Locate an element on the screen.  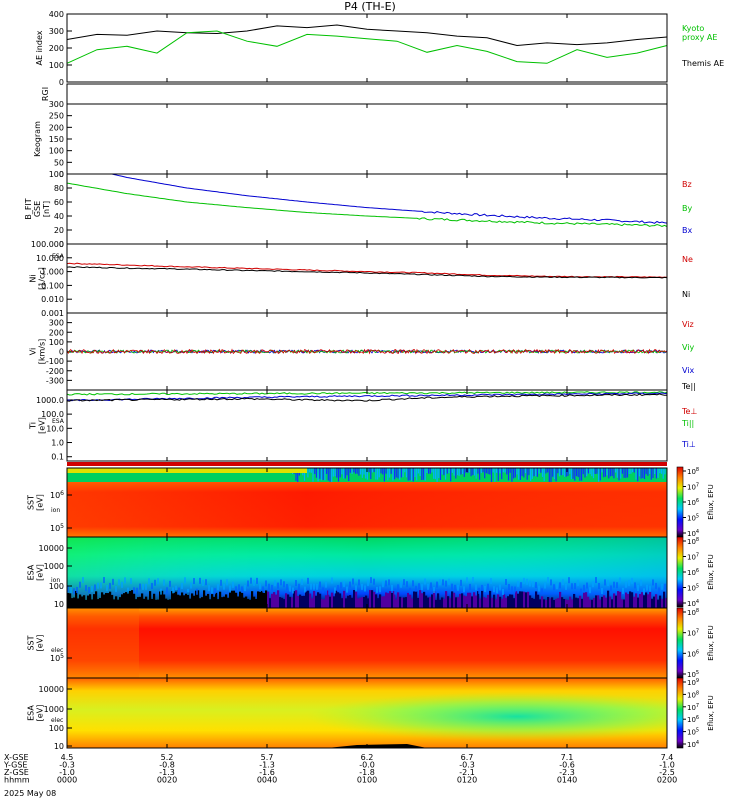
series-viz-line is located at coordinates (367, 351).